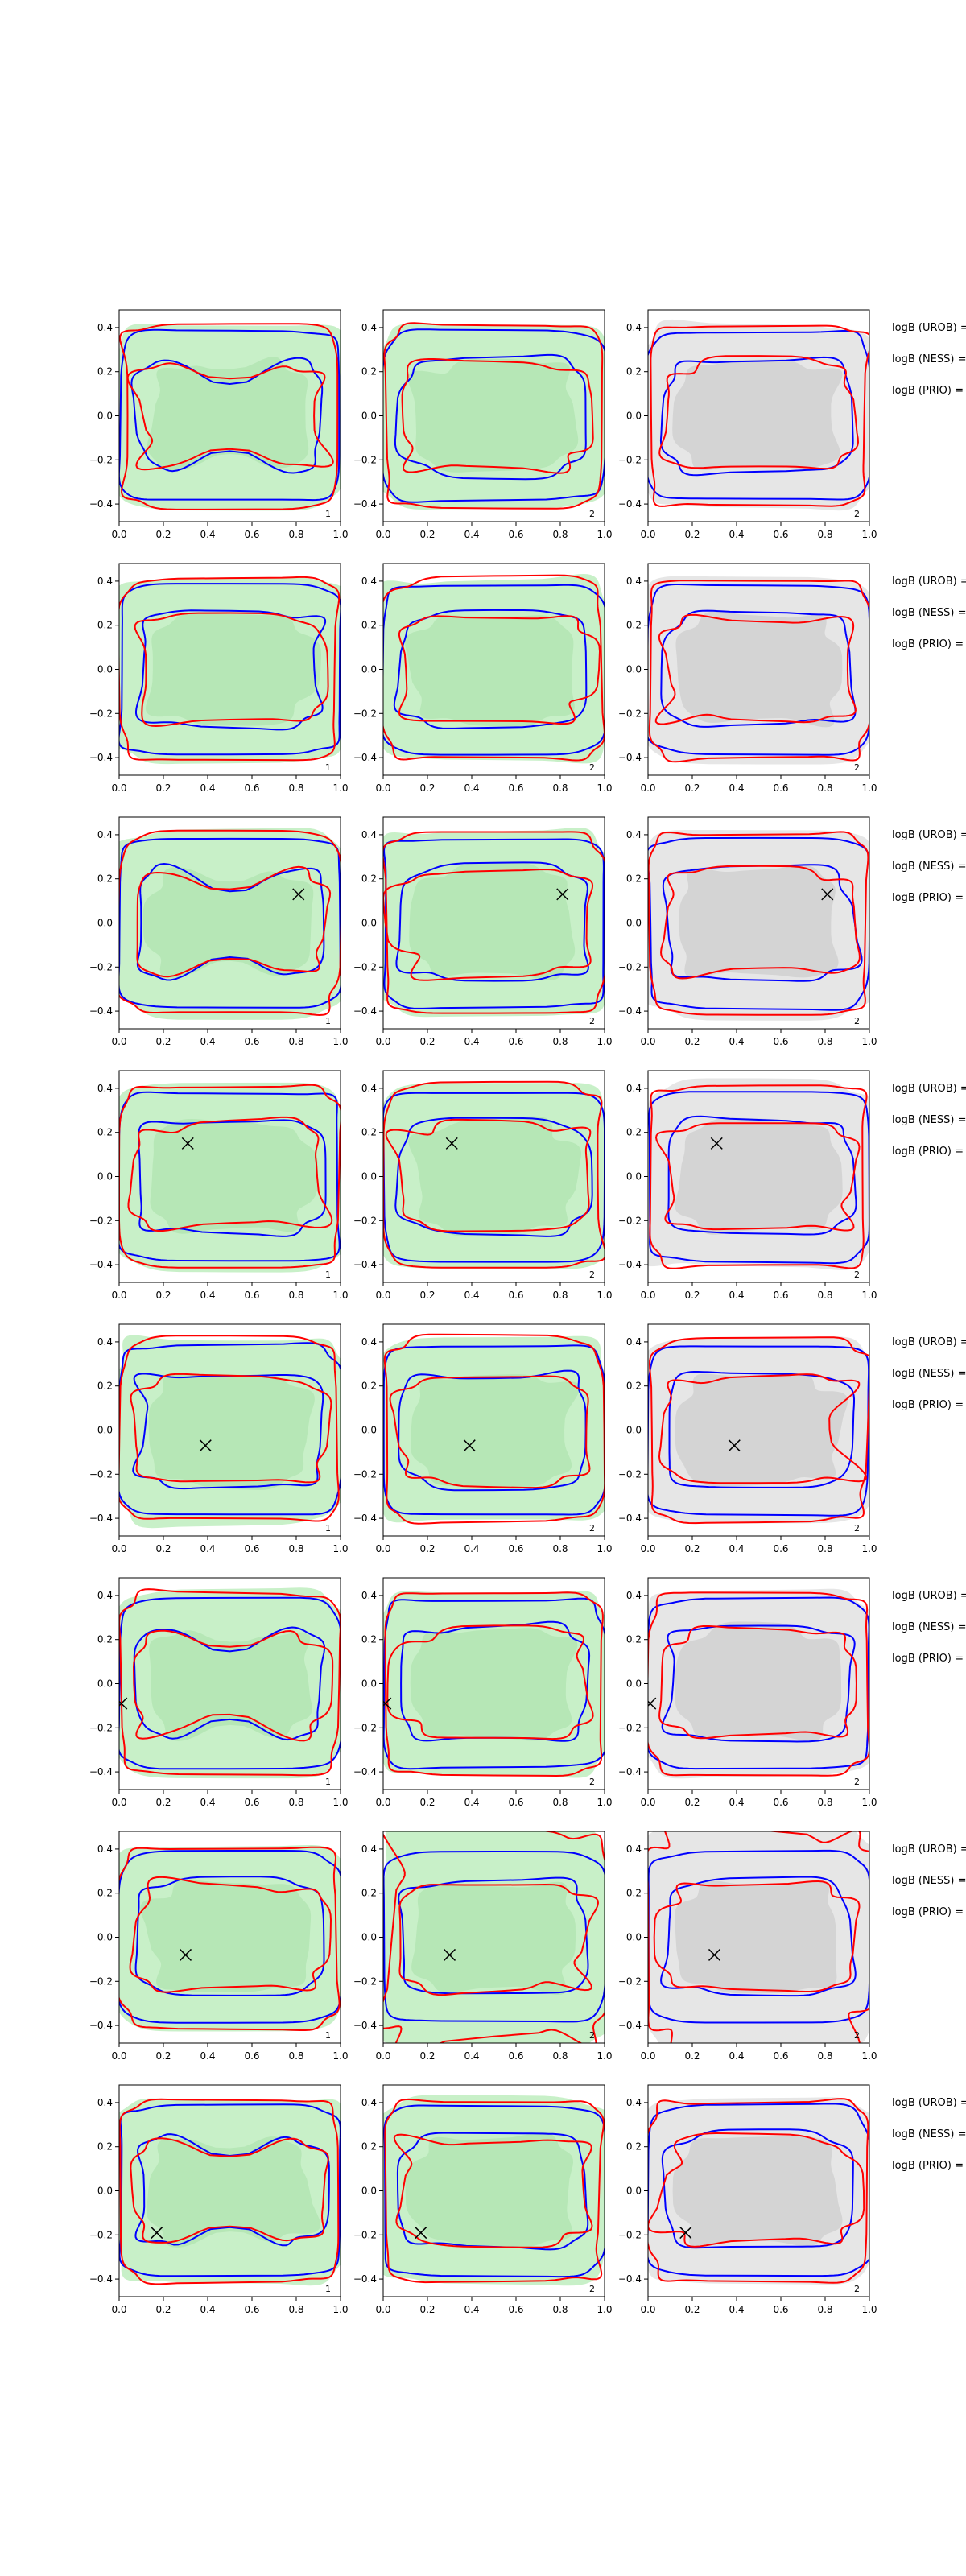 This screenshot has width=966, height=2576. I want to click on panel-r8-c2: 0.0 0.2 0.4 0.6 0.8 1.0 0.4 0.2 0.0 −0.2 −0.4 2, so click(483, 2199).